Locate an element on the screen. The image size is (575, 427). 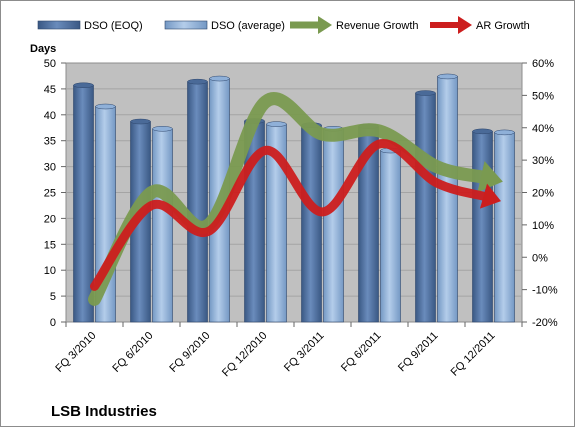
y2-tick-label: -20% is located at coordinates (545, 323).